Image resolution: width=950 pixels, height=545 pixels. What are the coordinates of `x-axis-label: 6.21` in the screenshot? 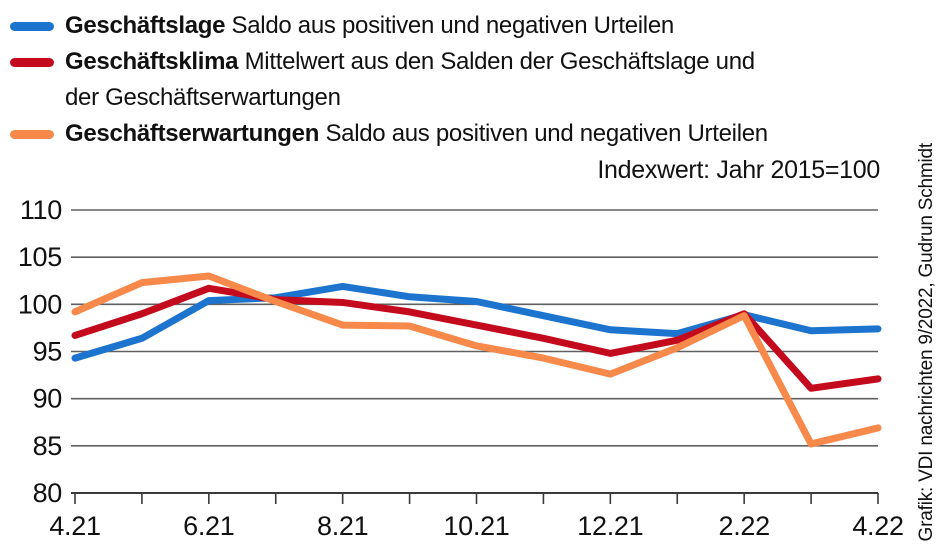 It's located at (208, 526).